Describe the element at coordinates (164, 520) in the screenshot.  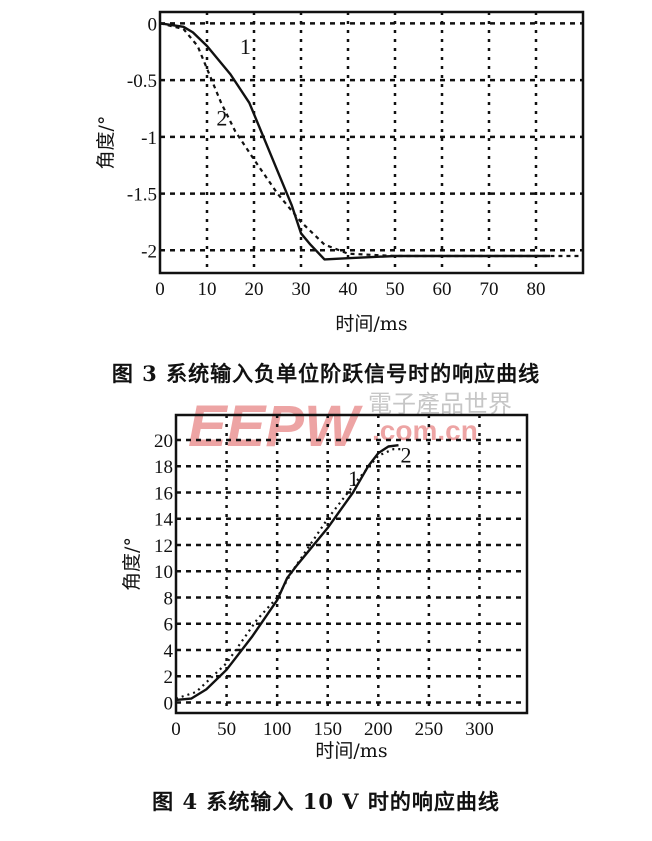
I see `y-tick-label: 14` at that location.